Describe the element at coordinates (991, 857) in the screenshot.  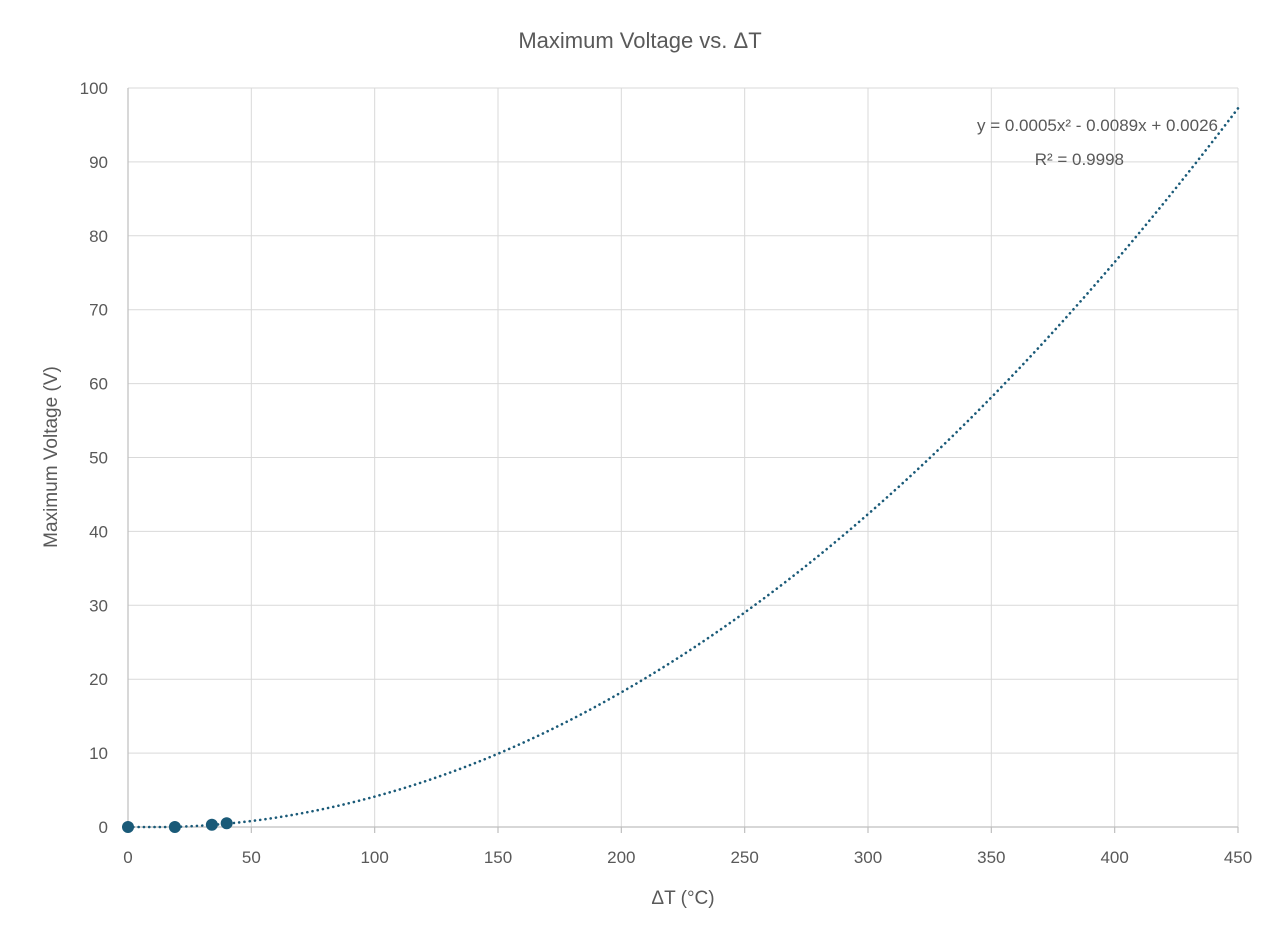
I see `x-tick-label: 350` at that location.